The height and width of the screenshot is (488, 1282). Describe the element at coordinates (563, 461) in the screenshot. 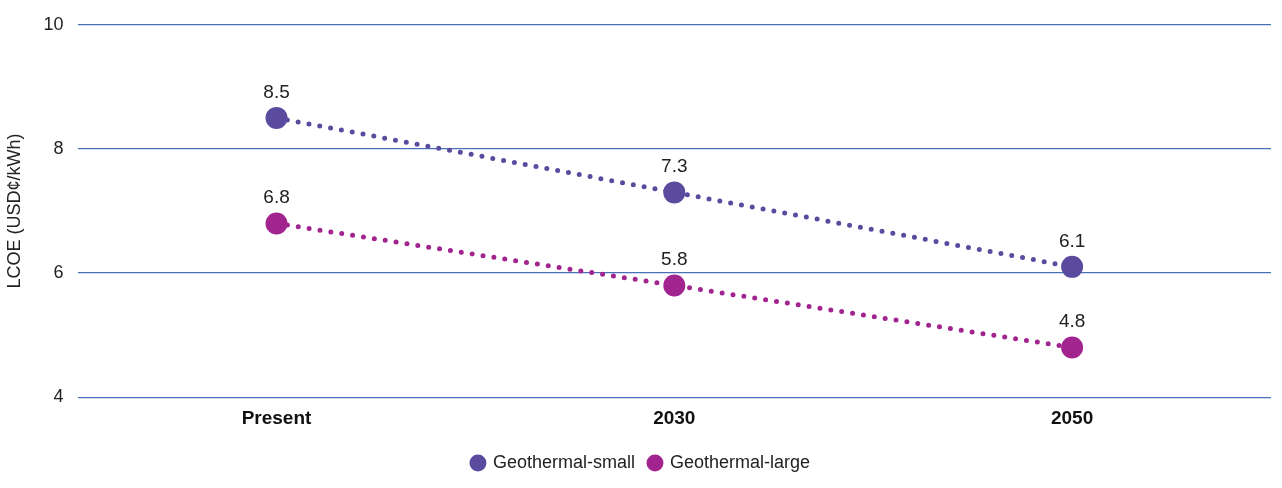

I see `legend-label: Geothermal-small` at that location.